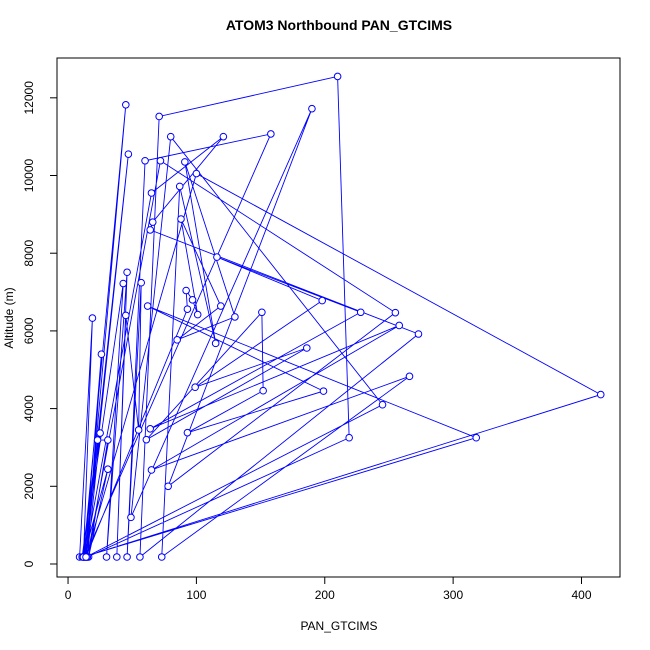 This screenshot has height=650, width=650. I want to click on y-tick-label: 10000, so click(29, 176).